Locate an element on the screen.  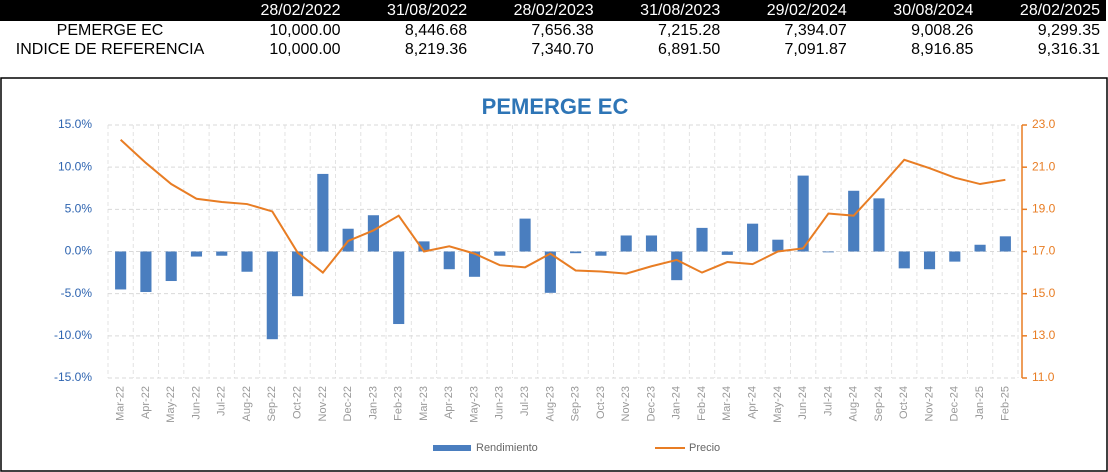
header-cell: 28/02/2025 is located at coordinates (1042, 10).